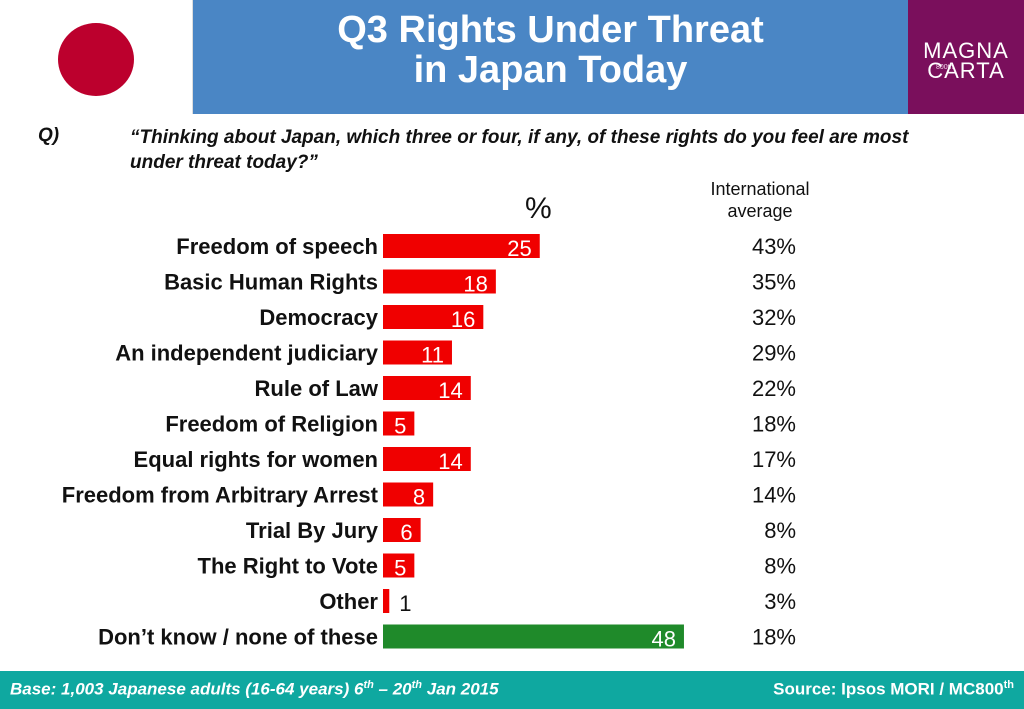  Describe the element at coordinates (774, 388) in the screenshot. I see `international-average-value: 22%` at that location.